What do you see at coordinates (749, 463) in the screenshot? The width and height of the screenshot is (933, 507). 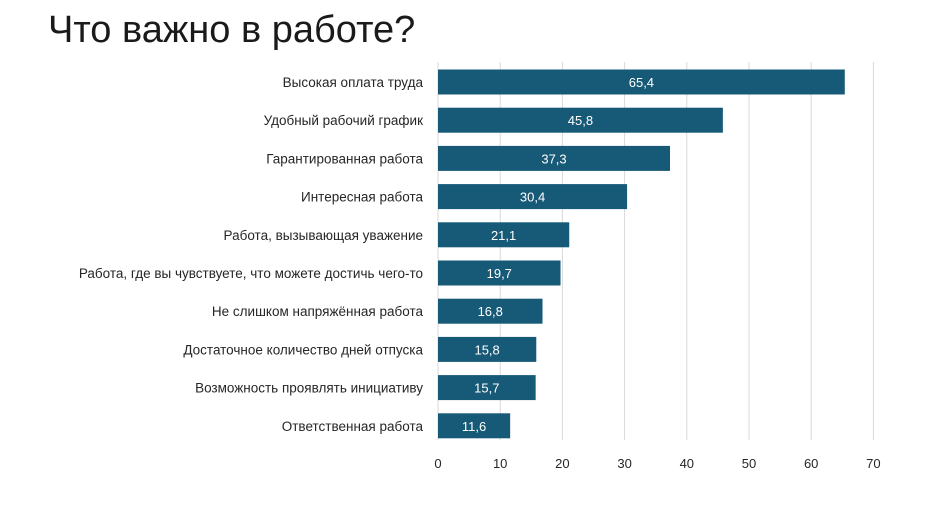 I see `x-tick-label: 50` at bounding box center [749, 463].